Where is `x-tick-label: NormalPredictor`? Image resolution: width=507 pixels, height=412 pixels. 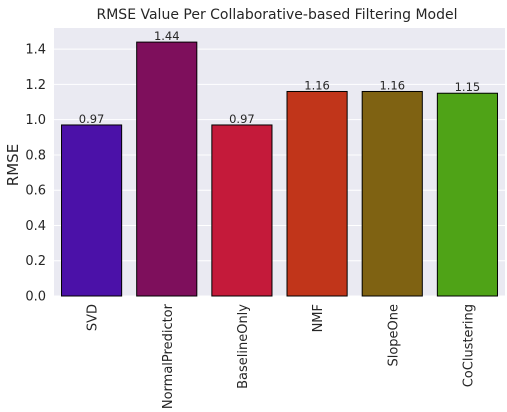 x-tick-label: NormalPredictor is located at coordinates (168, 356).